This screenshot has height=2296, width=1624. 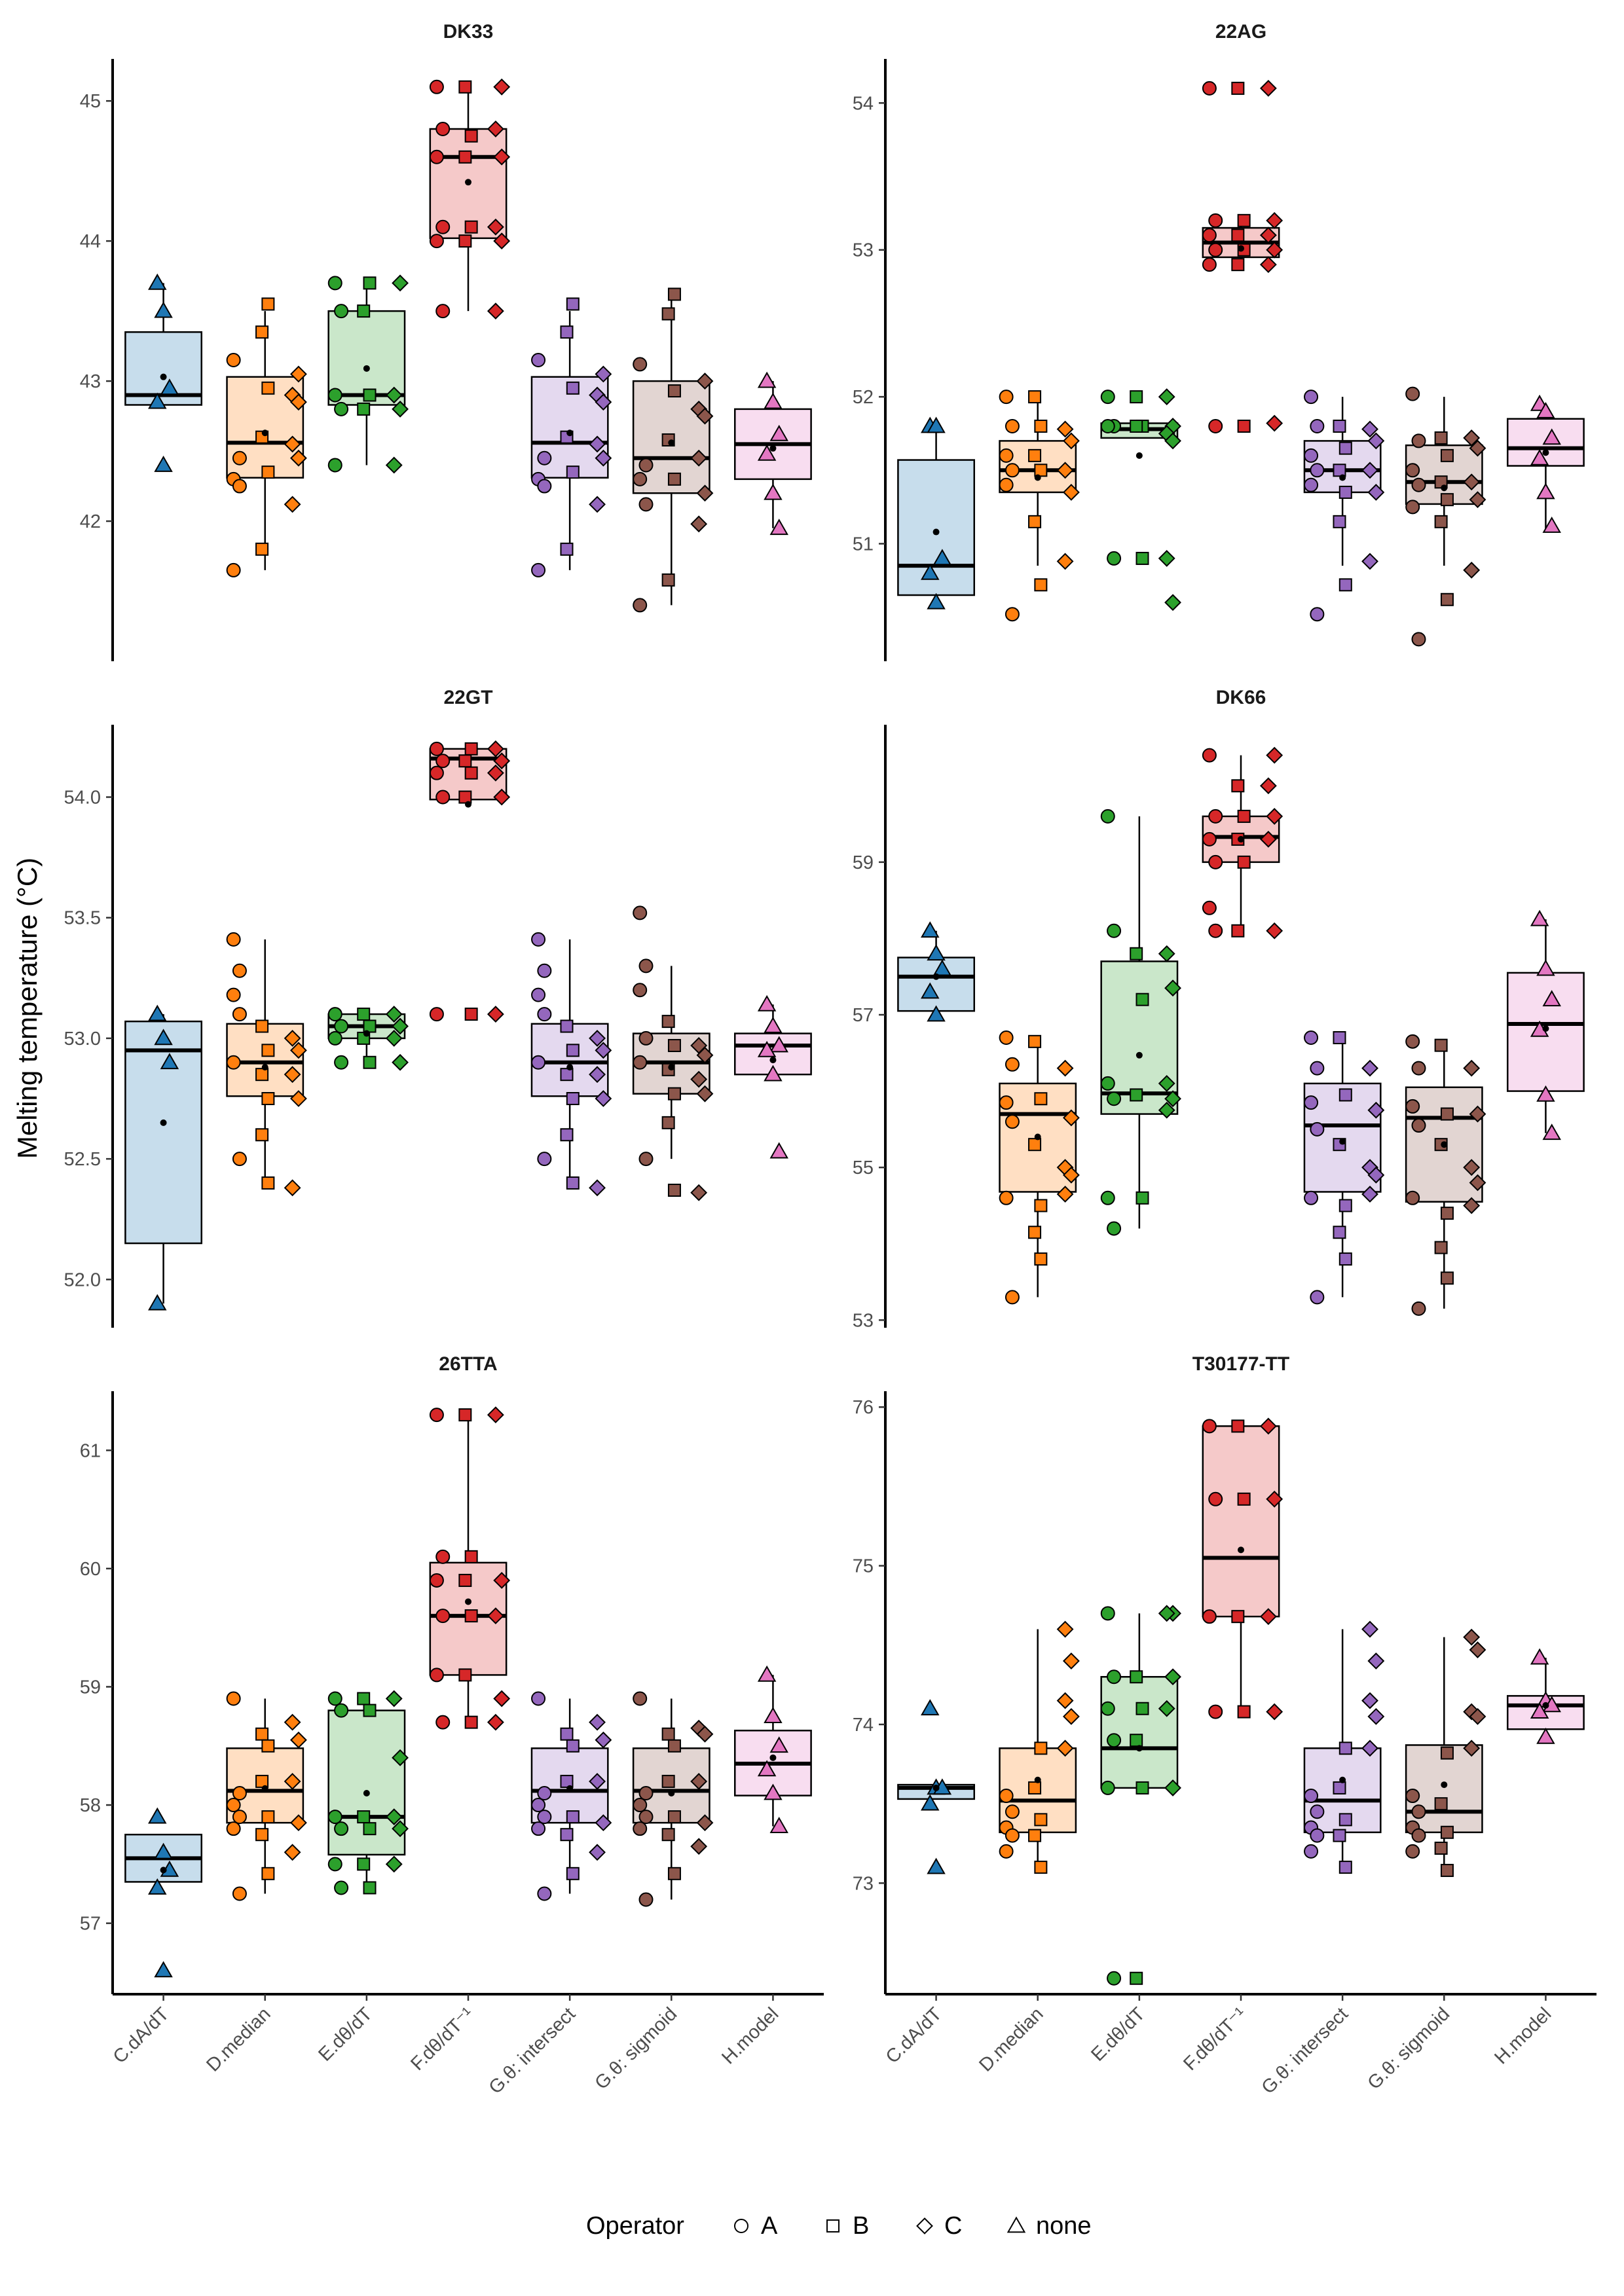 I want to click on x-tick-label: F.dθ/dT⁻¹, so click(x=1215, y=2039).